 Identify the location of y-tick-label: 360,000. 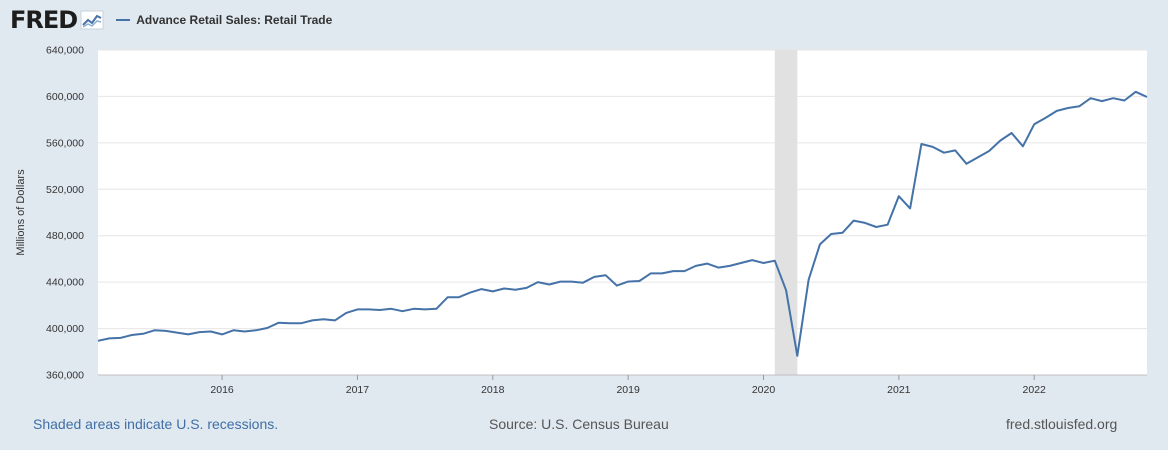
(65, 376).